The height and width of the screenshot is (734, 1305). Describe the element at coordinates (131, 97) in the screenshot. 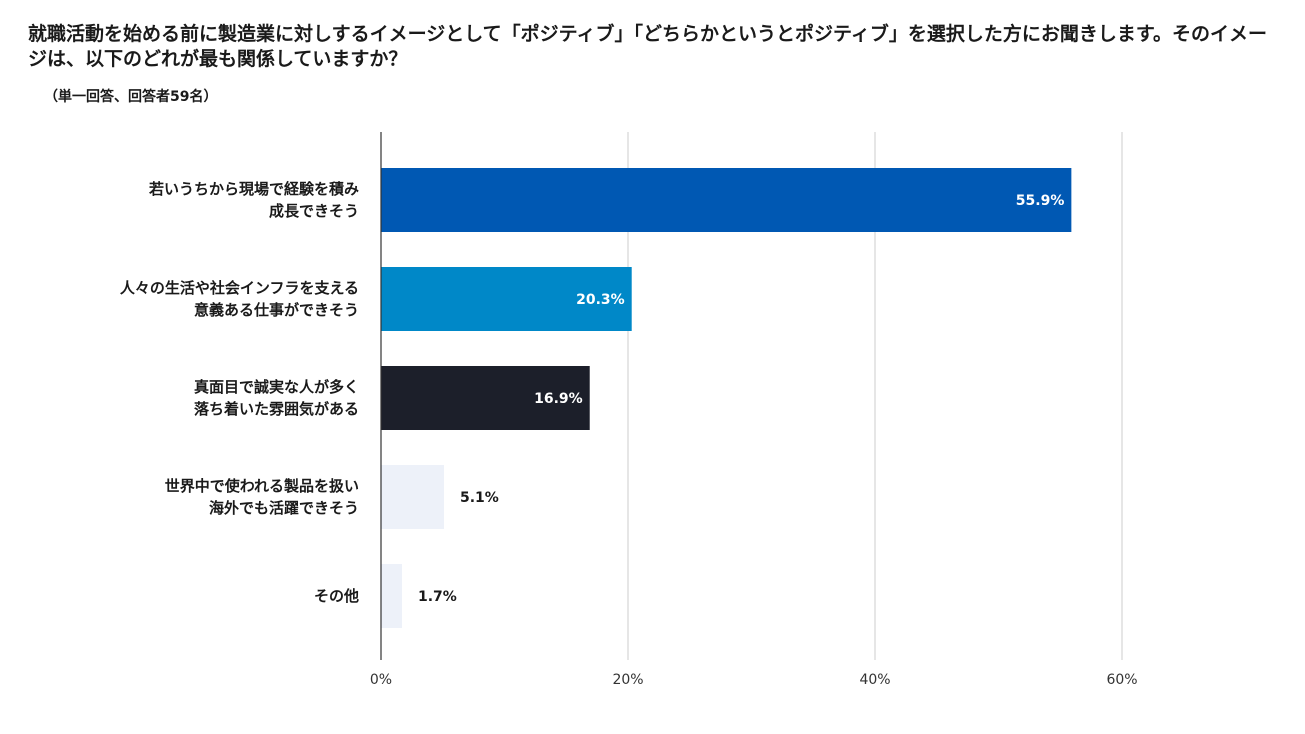

I see `chart-subtitle: （単一回答、回答者59名）` at that location.